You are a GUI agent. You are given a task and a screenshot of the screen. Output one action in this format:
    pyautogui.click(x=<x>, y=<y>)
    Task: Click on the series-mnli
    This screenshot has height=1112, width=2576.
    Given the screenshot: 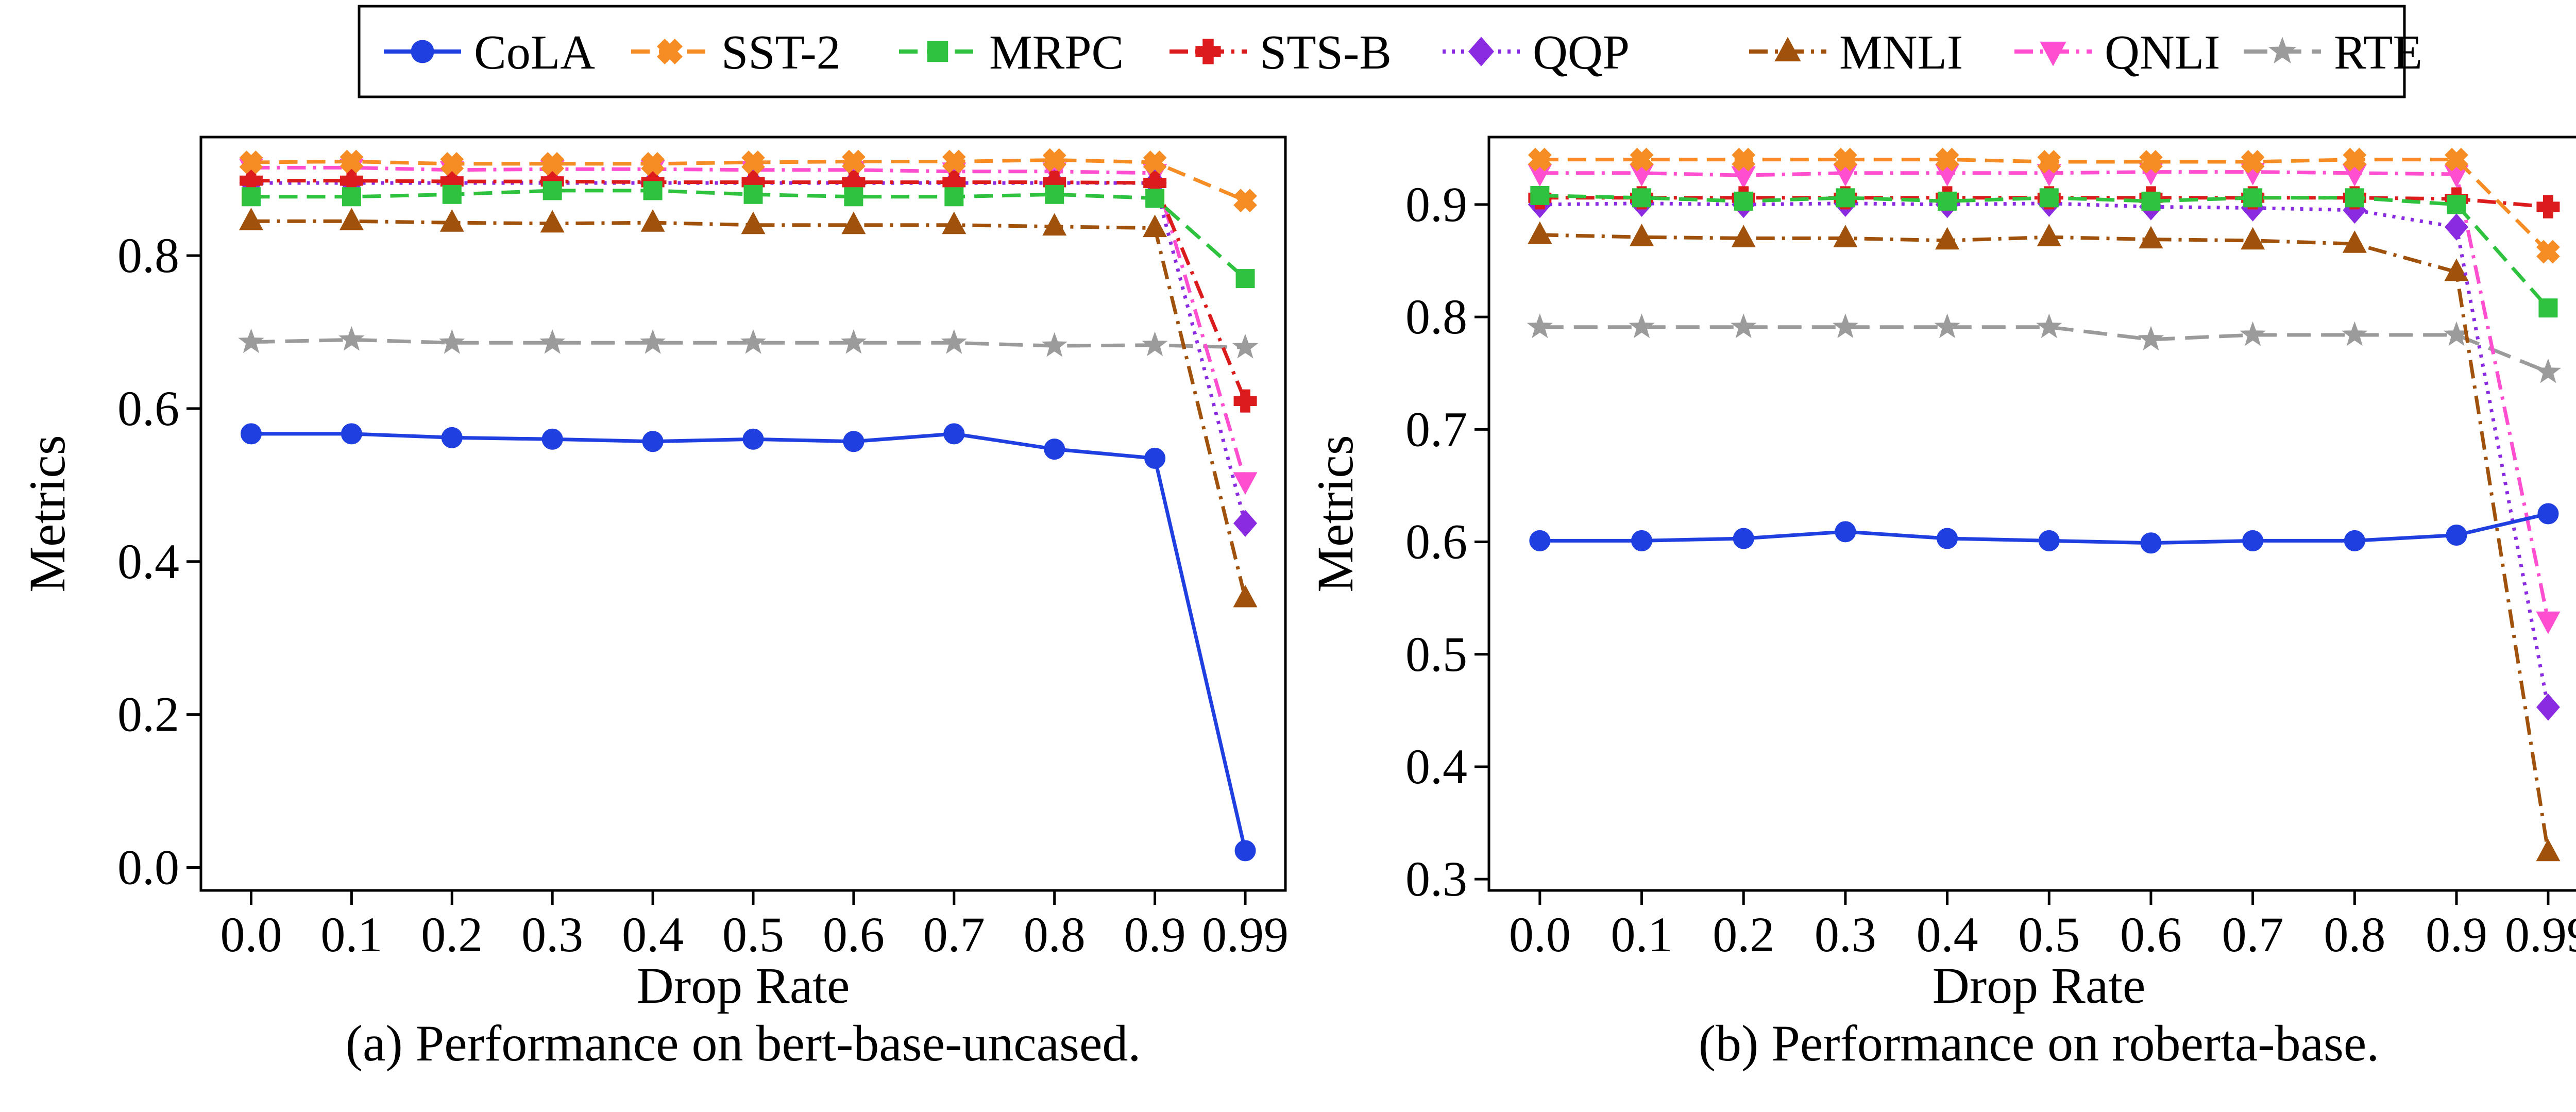 What is the action you would take?
    pyautogui.click(x=748, y=408)
    